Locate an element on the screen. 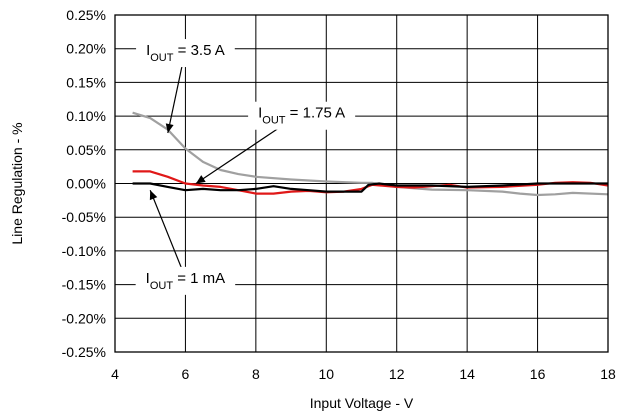  y-tick-label: 0.10% is located at coordinates (86, 116).